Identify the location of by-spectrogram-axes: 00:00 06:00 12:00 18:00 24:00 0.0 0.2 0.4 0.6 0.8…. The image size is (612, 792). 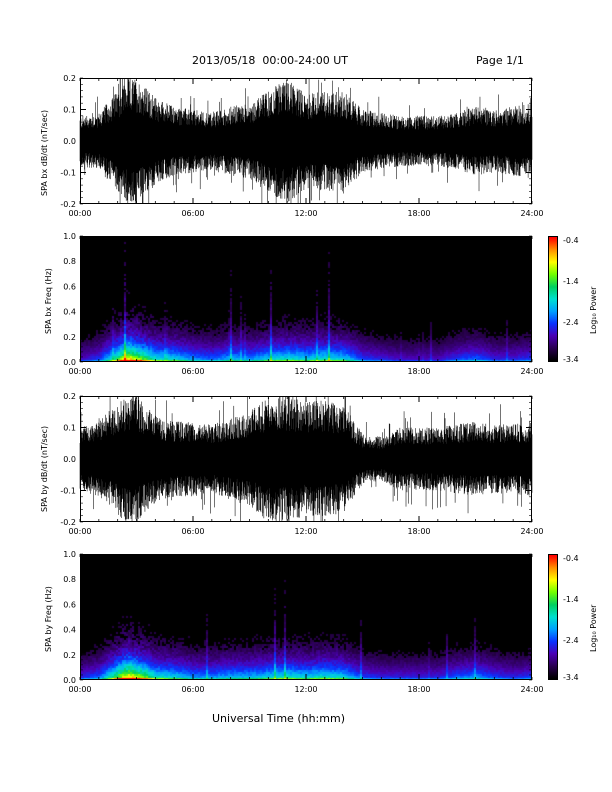
(303, 622).